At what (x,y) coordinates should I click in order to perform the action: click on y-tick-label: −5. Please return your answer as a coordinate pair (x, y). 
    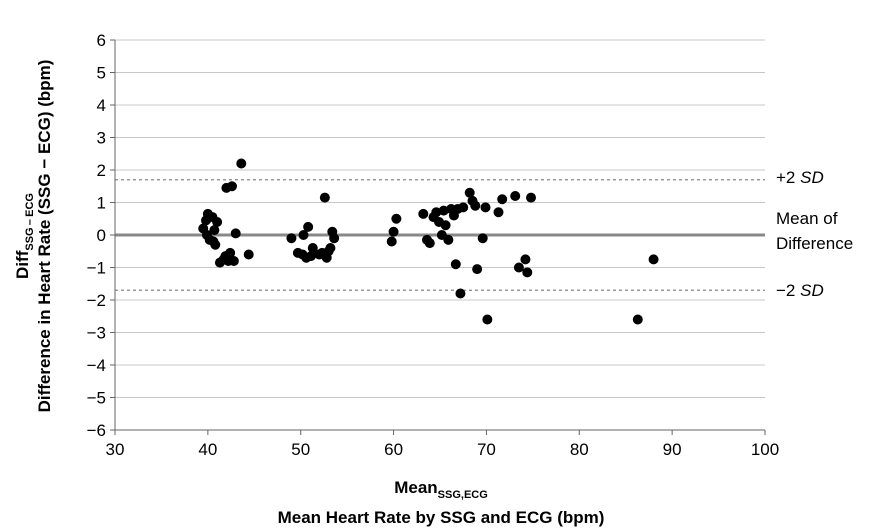
    Looking at the image, I should click on (96, 398).